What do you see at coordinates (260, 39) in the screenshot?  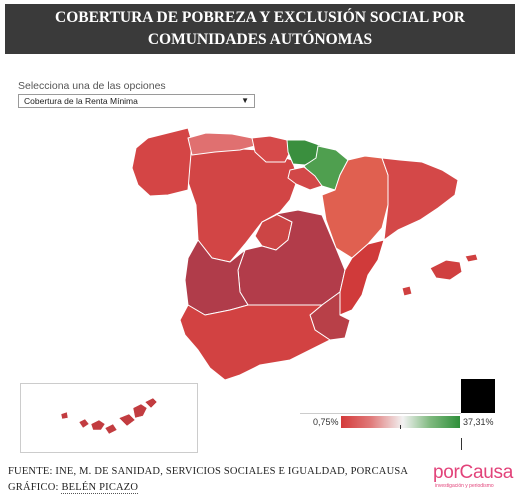 I see `title-line-2: COMUNIDADES AUTÓNOMAS` at bounding box center [260, 39].